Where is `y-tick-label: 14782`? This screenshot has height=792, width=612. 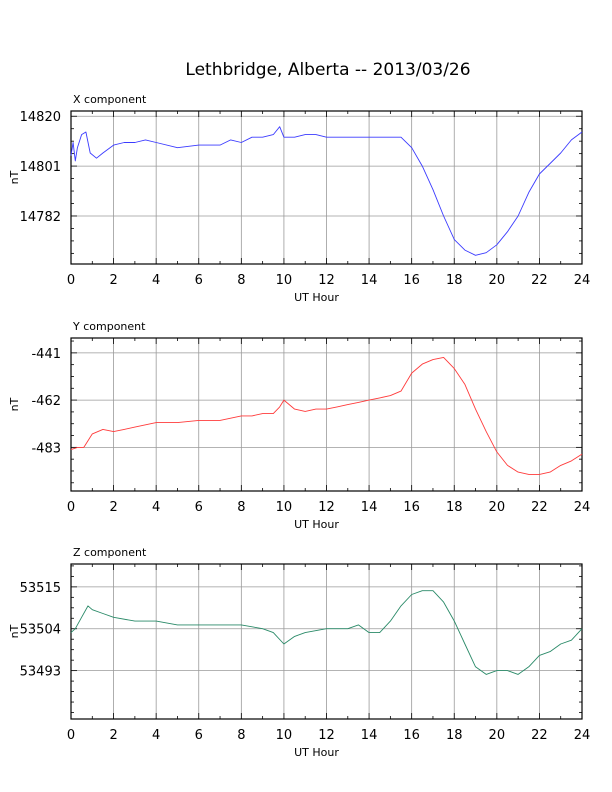
y-tick-label: 14782 is located at coordinates (40, 217).